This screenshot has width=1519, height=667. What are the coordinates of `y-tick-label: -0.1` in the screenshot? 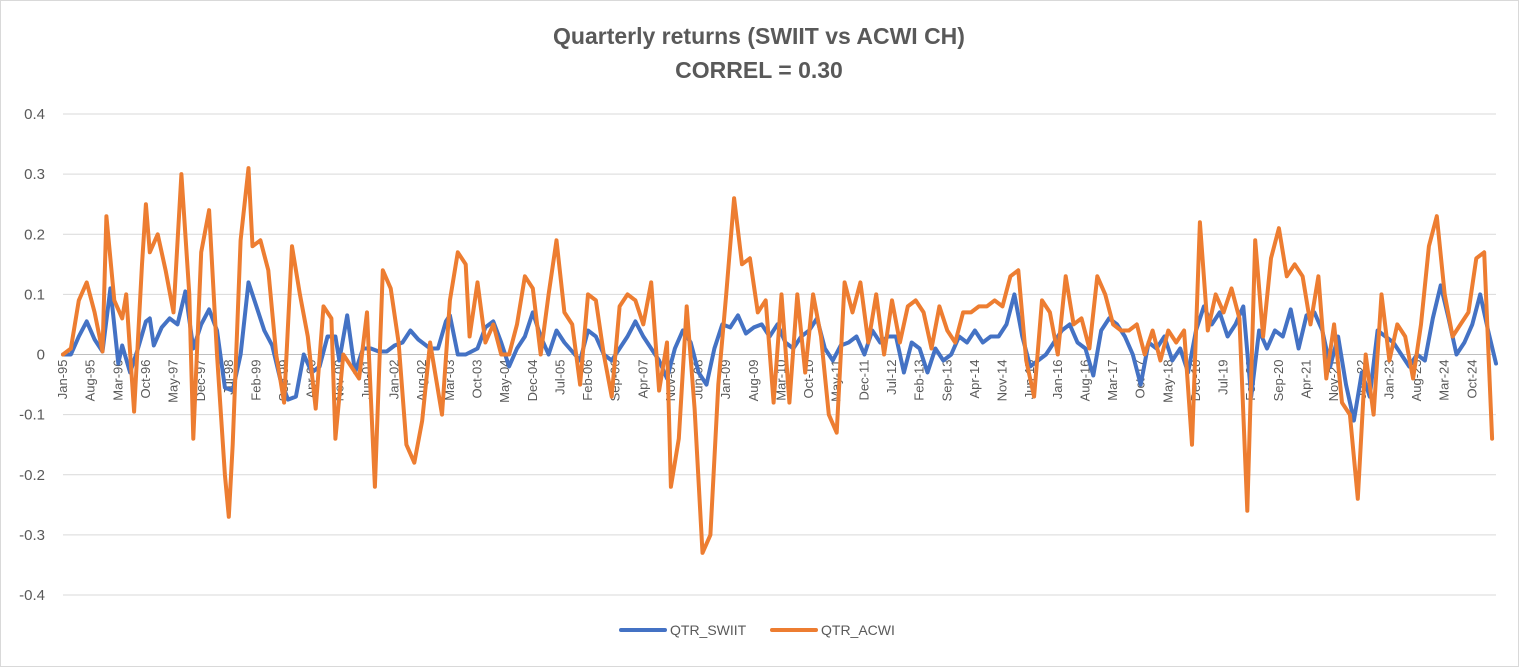 It's located at (32, 415).